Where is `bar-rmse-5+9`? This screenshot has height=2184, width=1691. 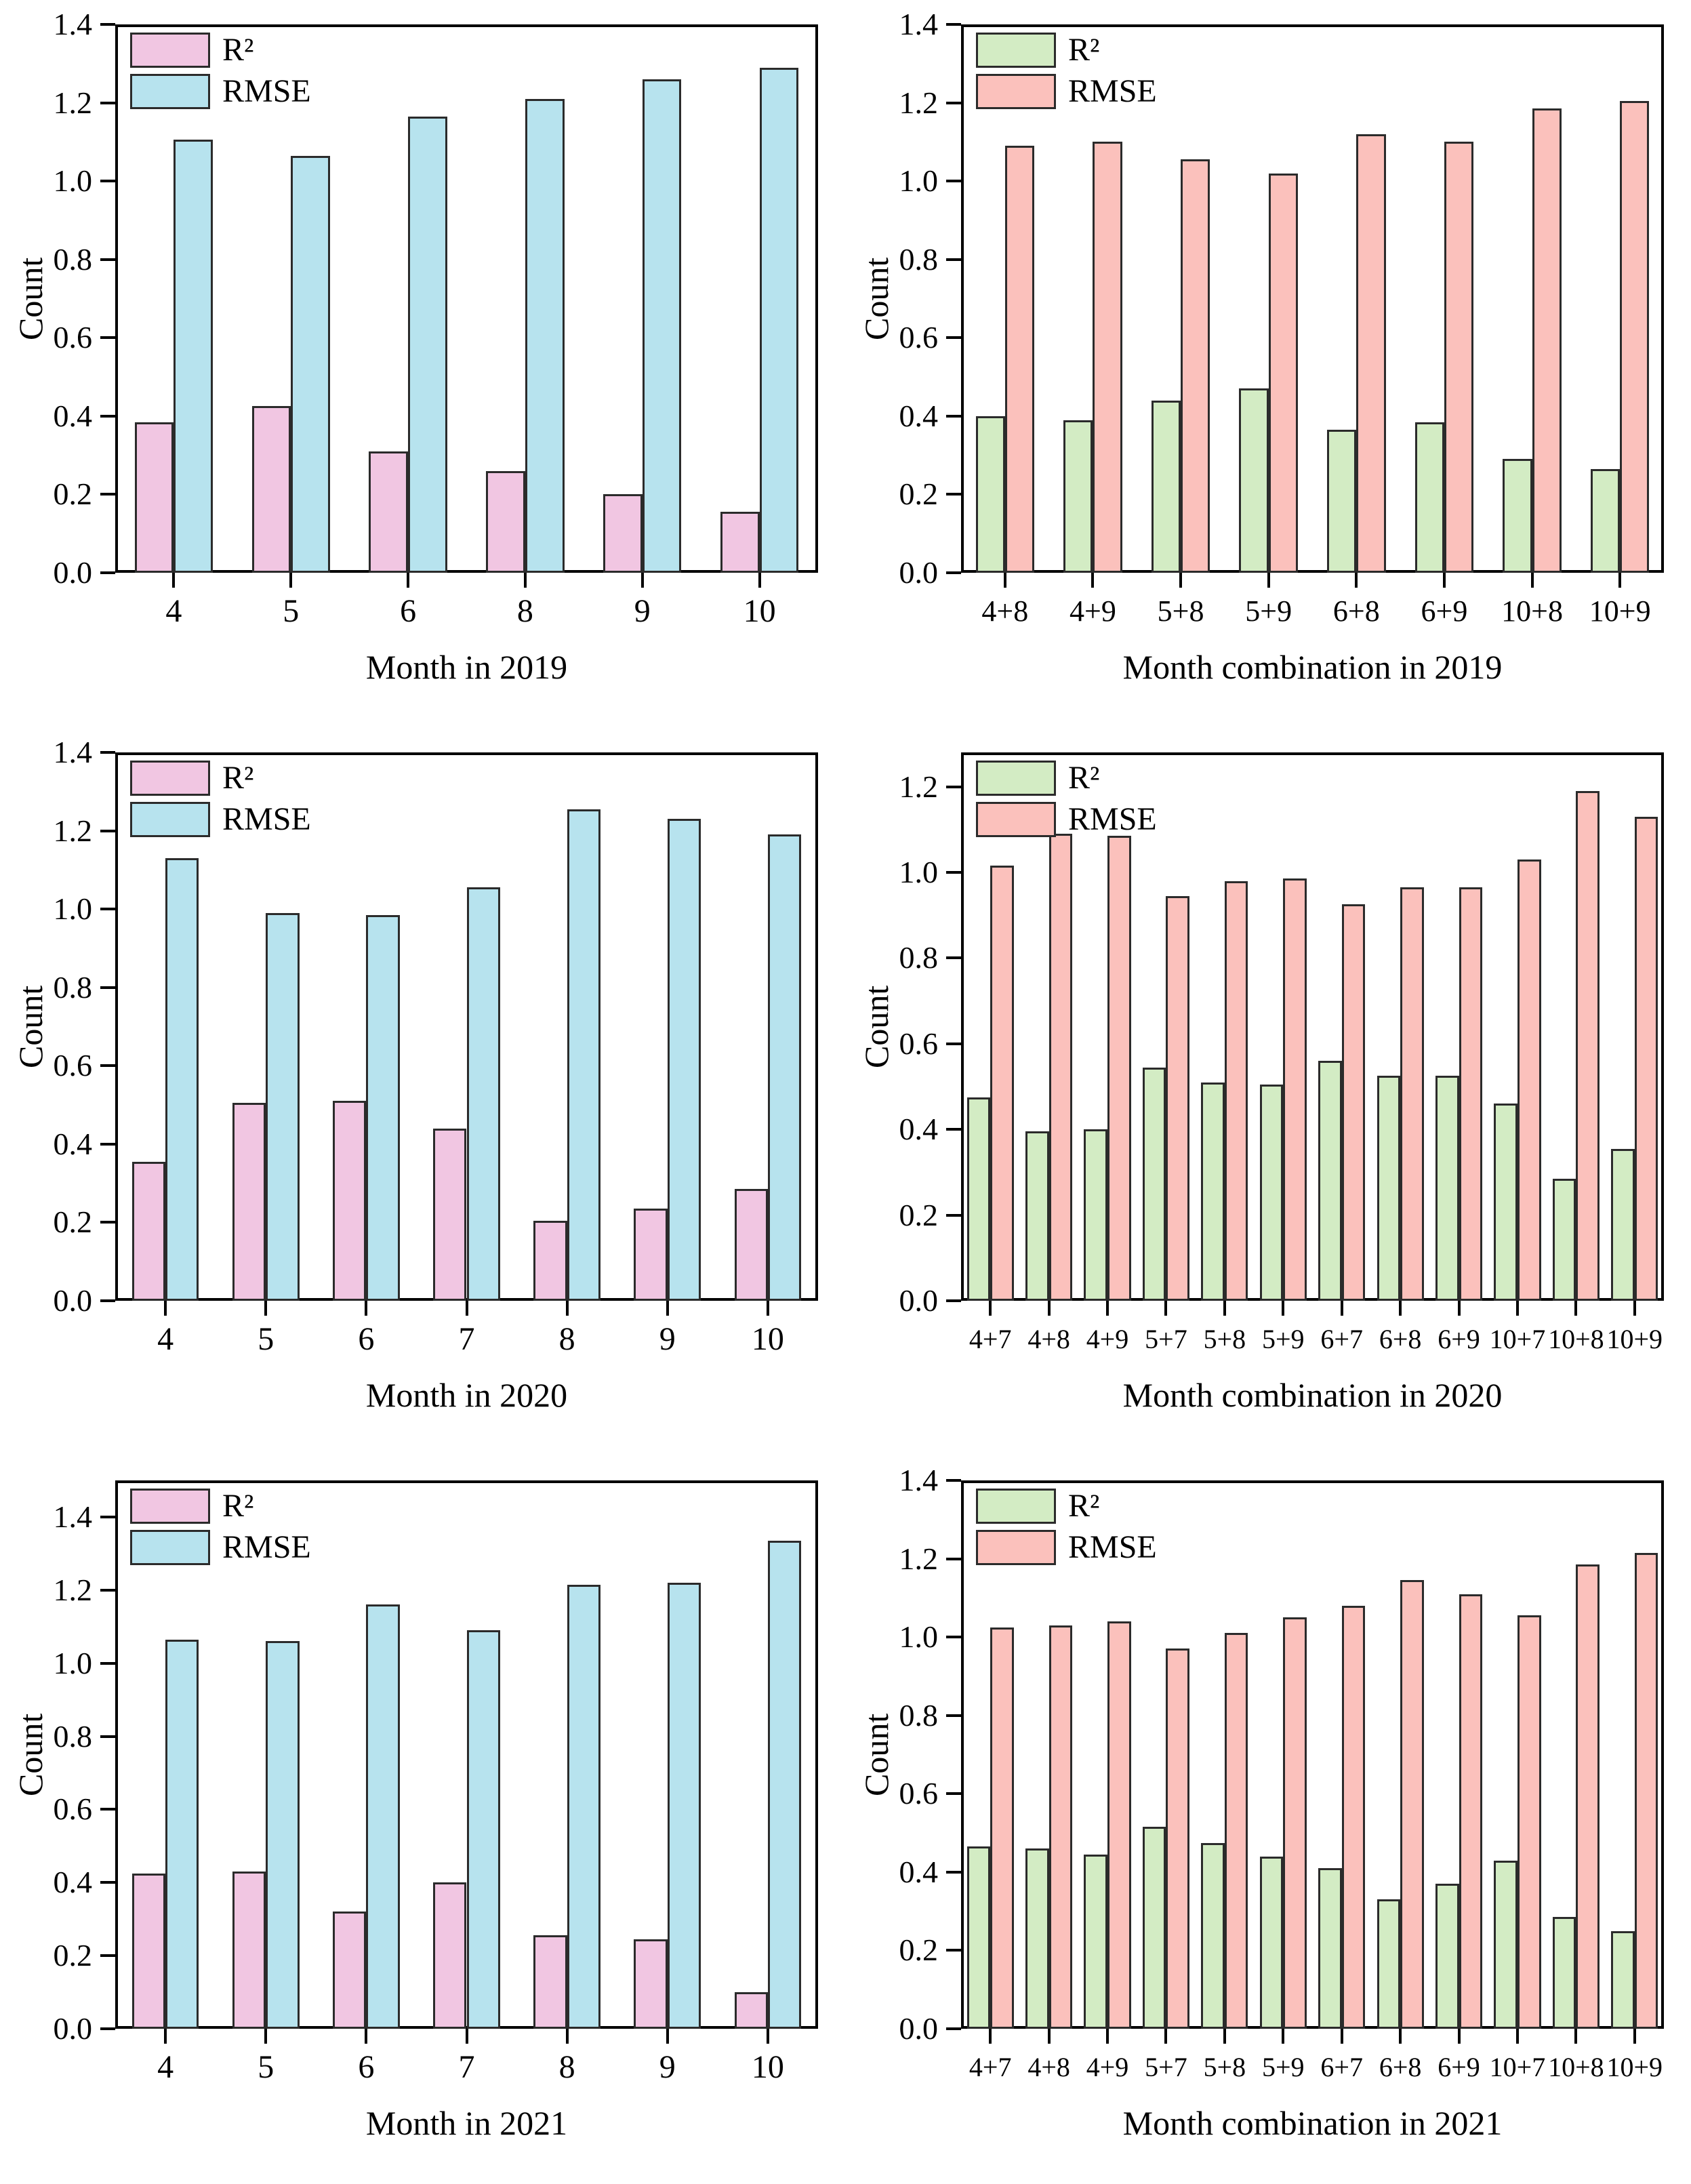 bar-rmse-5+9 is located at coordinates (1295, 1089).